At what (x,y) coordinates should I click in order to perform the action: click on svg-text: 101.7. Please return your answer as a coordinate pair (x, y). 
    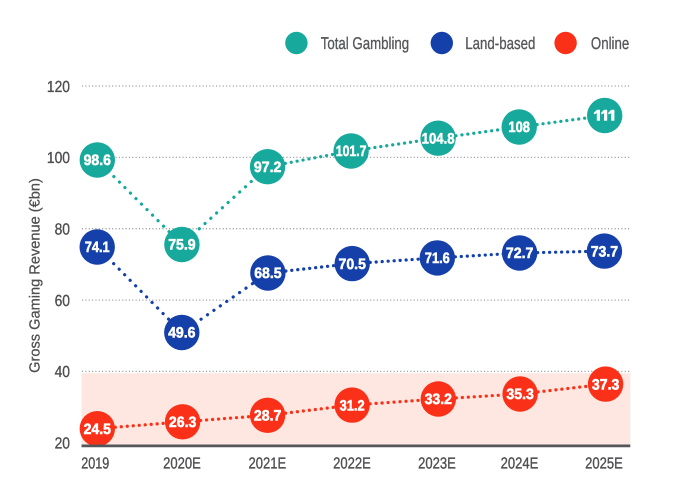
    Looking at the image, I should click on (351, 151).